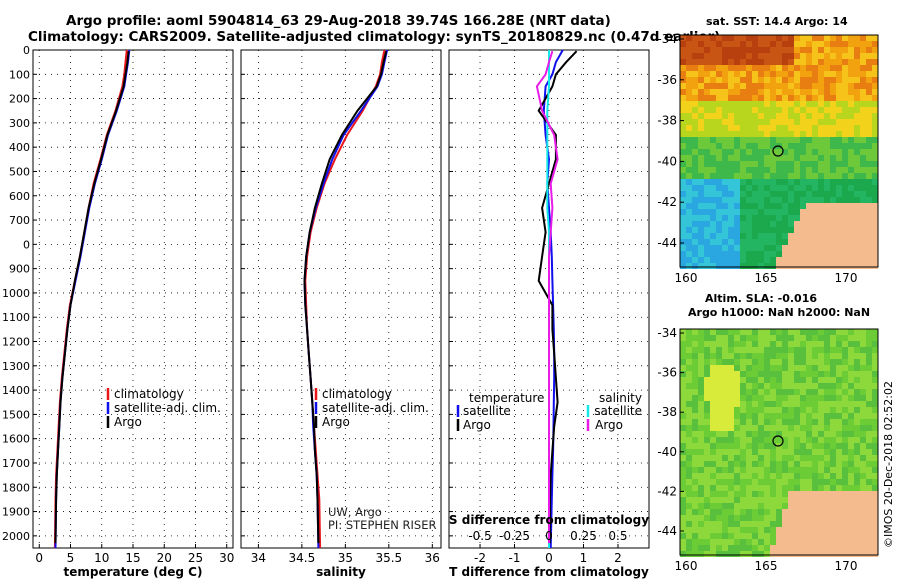 The height and width of the screenshot is (580, 900). I want to click on salinity-annotation: PI: STEPHEN RISER, so click(382, 525).